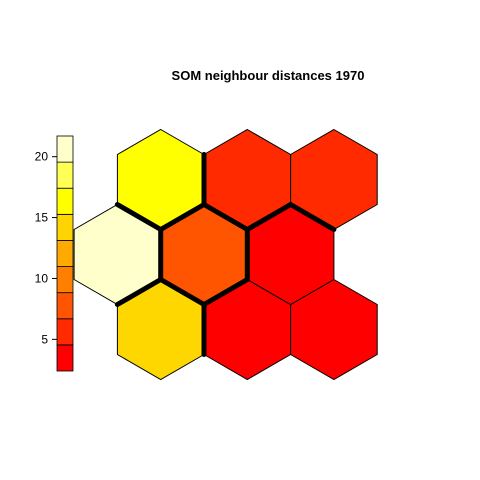 The width and height of the screenshot is (480, 480). I want to click on colorbar-tick-label: 15, so click(42, 218).